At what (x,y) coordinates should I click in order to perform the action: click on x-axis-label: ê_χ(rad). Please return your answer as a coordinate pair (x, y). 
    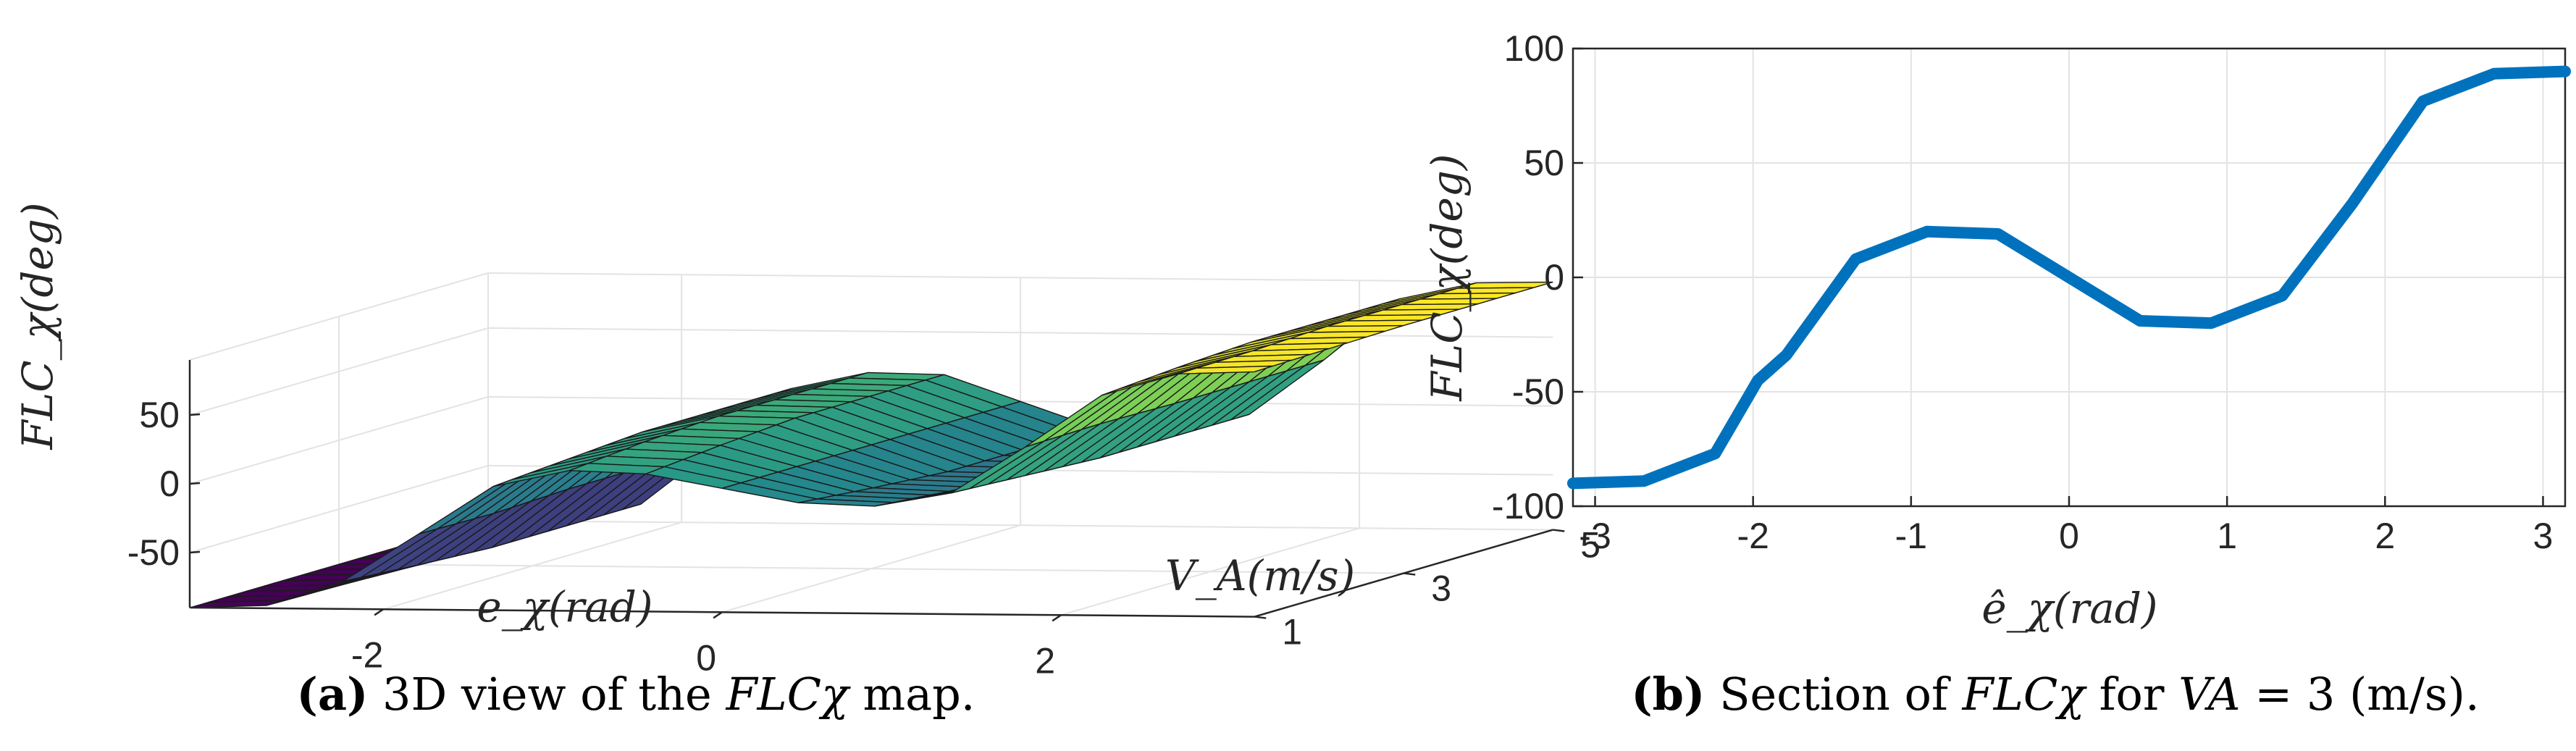
    Looking at the image, I should click on (2069, 608).